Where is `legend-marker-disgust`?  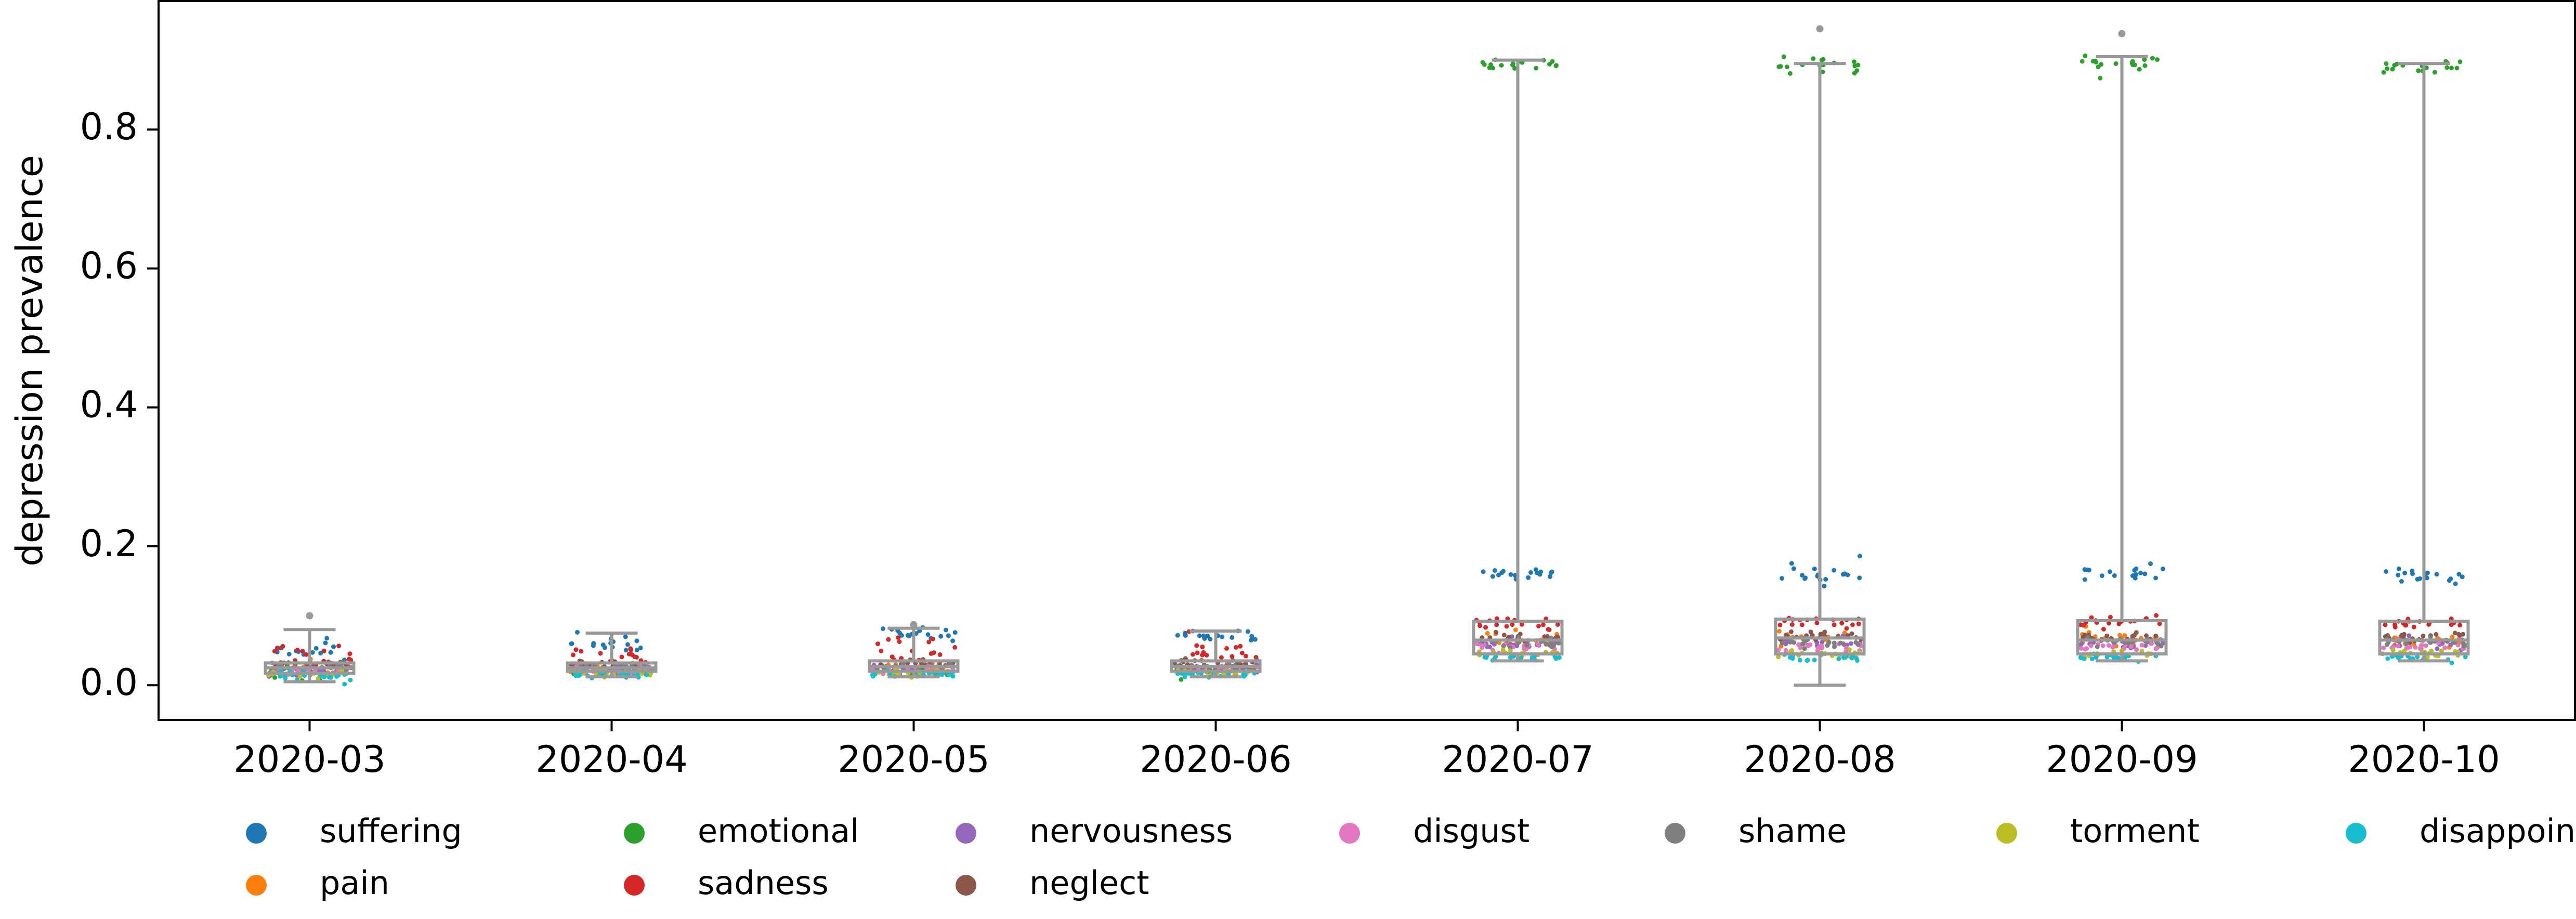
legend-marker-disgust is located at coordinates (1349, 833).